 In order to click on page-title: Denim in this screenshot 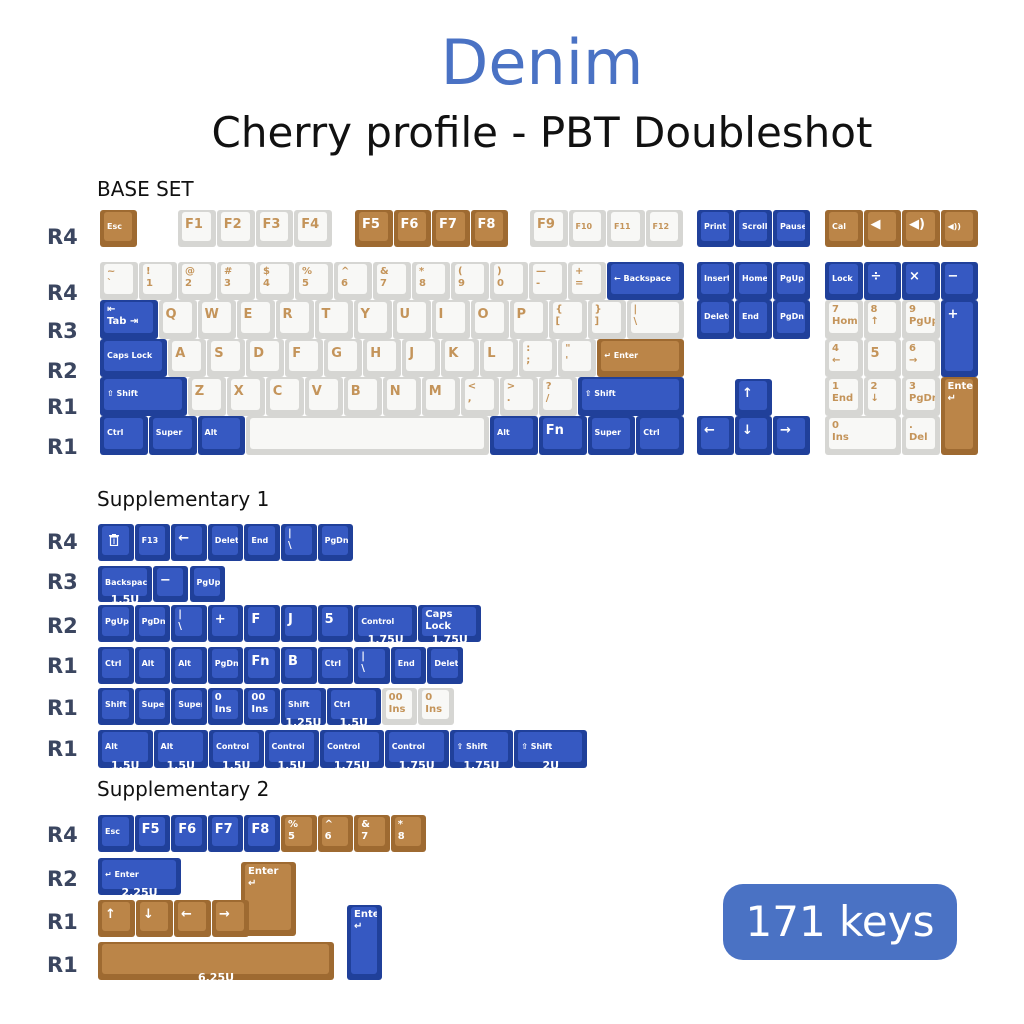, I will do `click(542, 62)`.